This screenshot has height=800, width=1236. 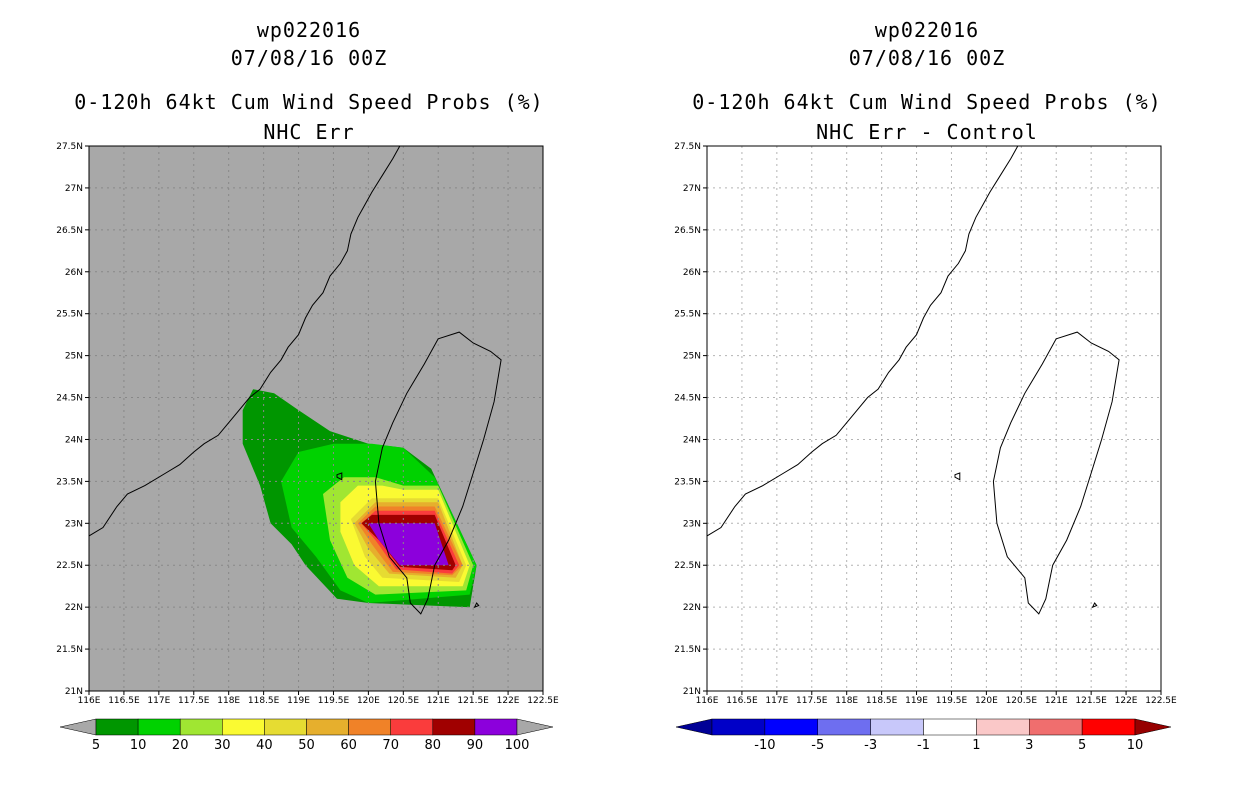 I want to click on colorbar-label: 80, so click(x=433, y=745).